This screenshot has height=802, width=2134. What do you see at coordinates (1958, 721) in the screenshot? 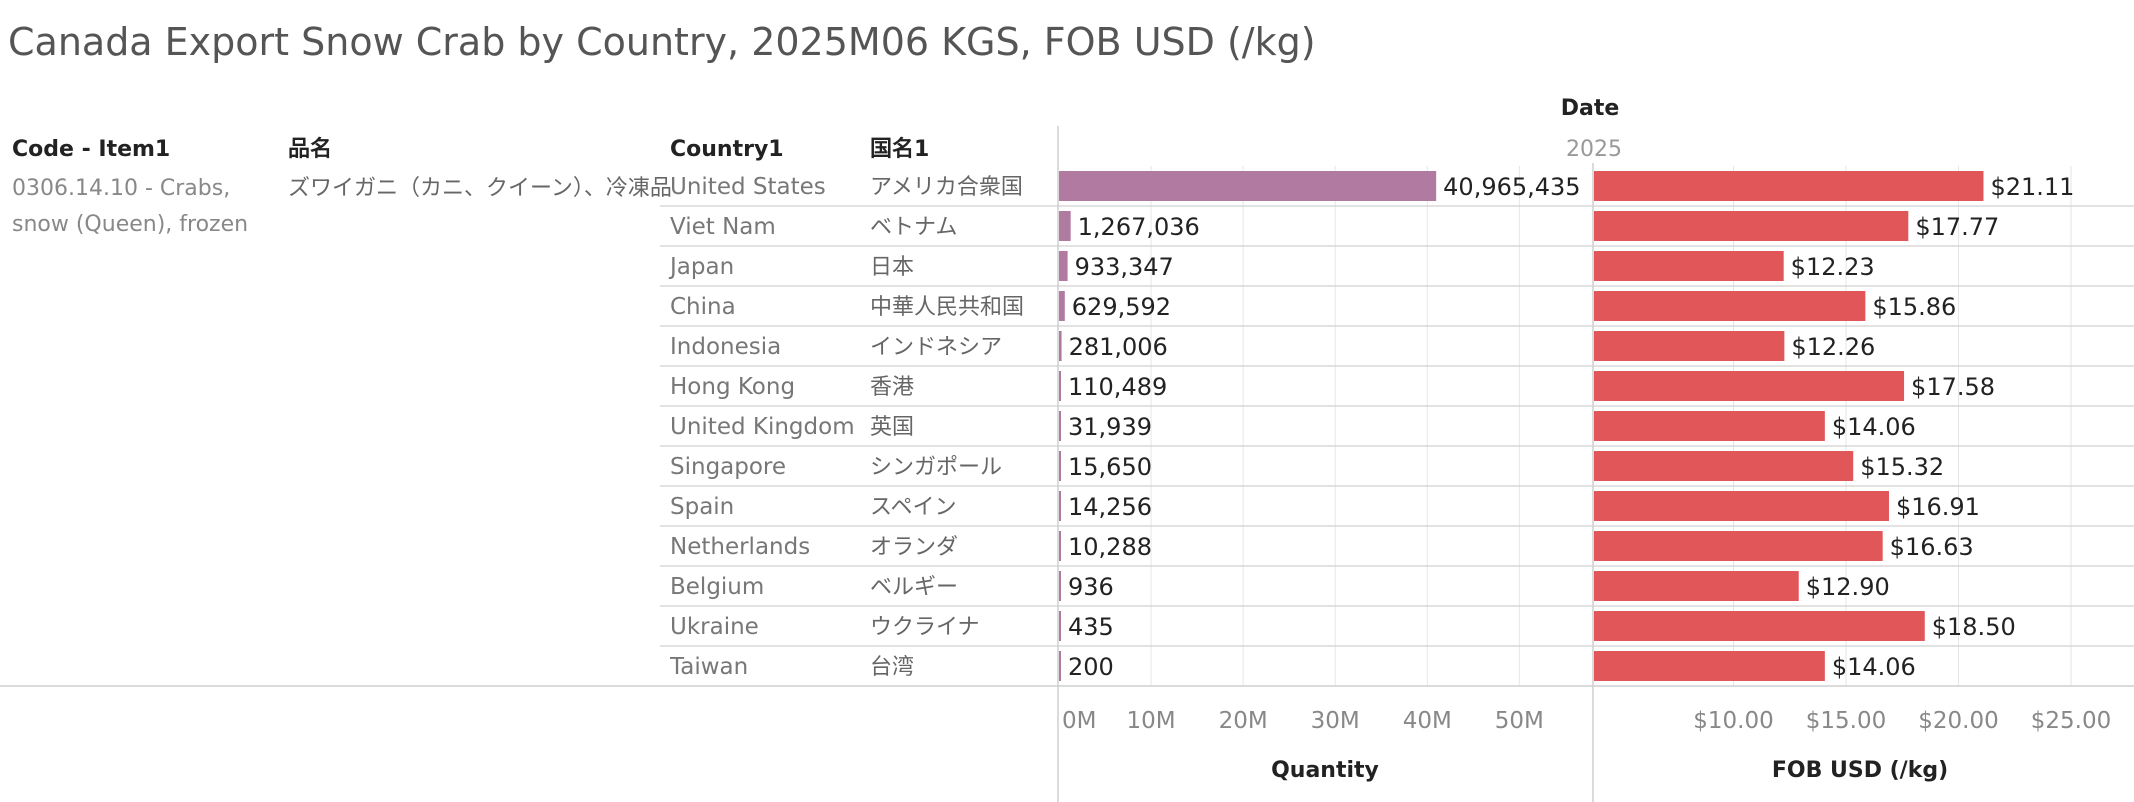
I see `fob-tick-label: $20.00` at bounding box center [1958, 721].